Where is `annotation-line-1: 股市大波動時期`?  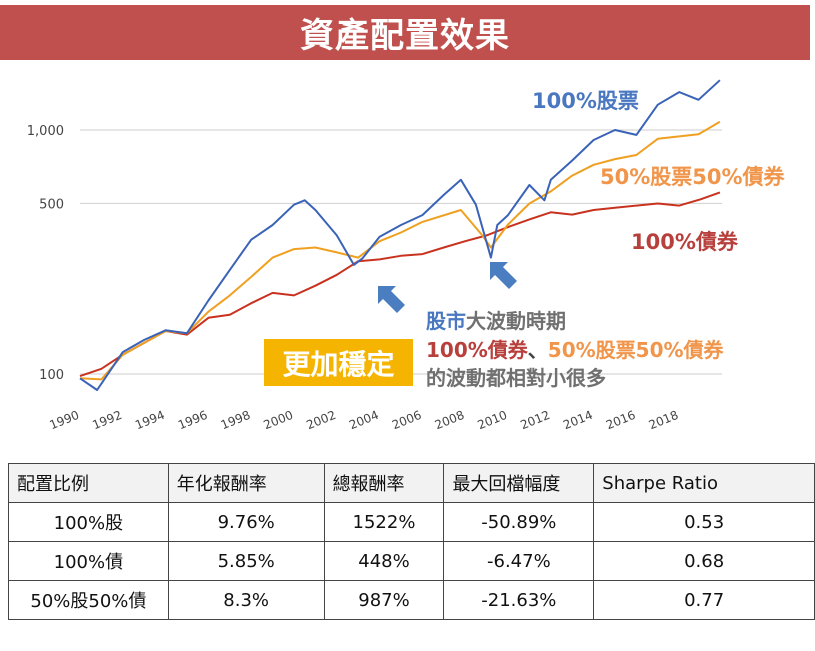
annotation-line-1: 股市大波動時期 is located at coordinates (496, 319).